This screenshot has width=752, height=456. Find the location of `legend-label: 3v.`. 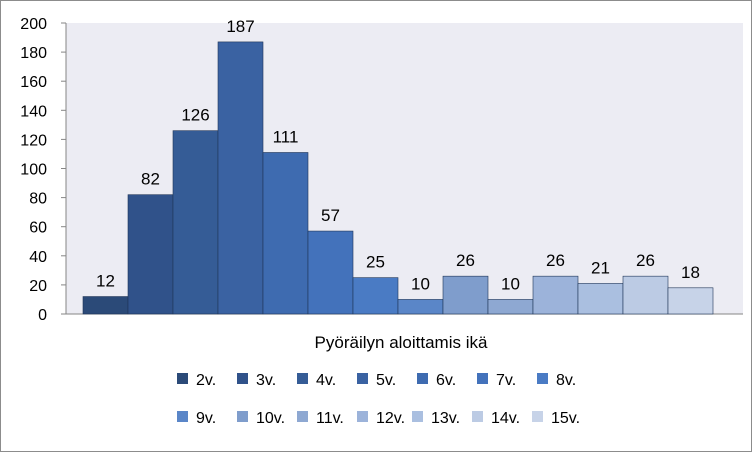

legend-label: 3v. is located at coordinates (266, 380).